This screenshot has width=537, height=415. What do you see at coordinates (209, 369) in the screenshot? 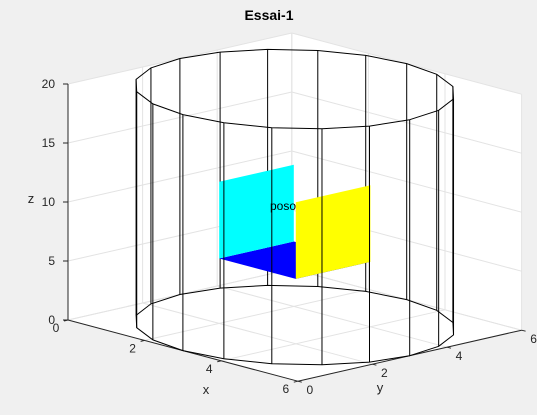
I see `x-tick-label: 4` at bounding box center [209, 369].